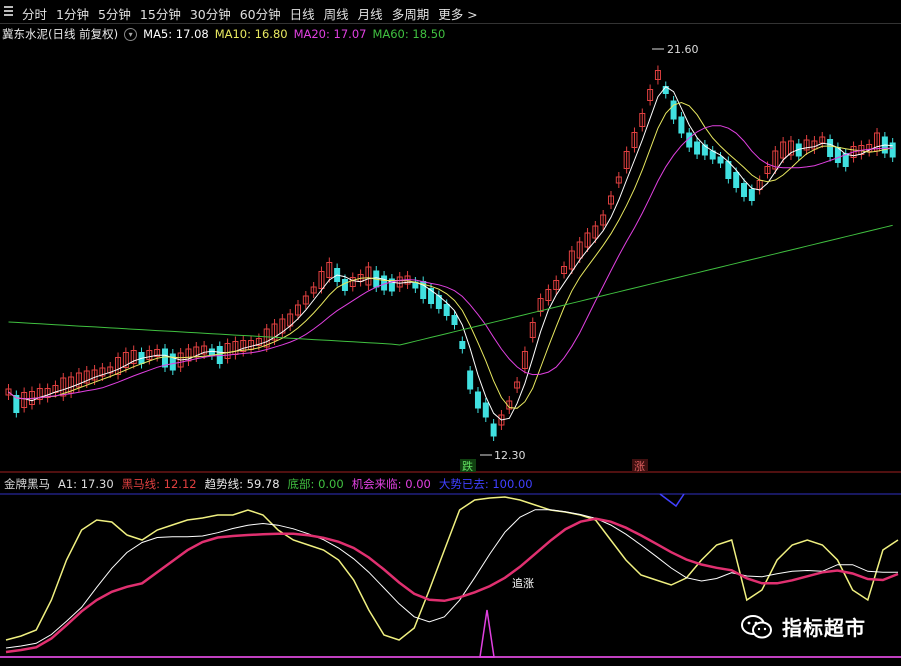 This screenshot has width=901, height=666. What do you see at coordinates (159, 484) in the screenshot?
I see `indicator-heima: 黑马线: 12.12` at bounding box center [159, 484].